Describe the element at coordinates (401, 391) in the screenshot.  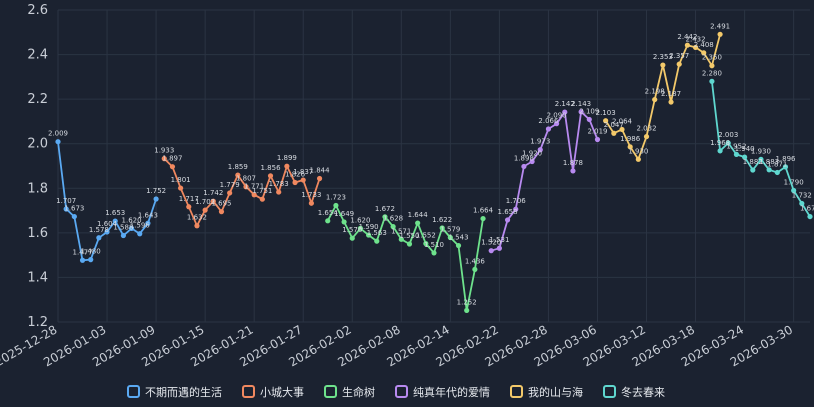
I see `legend-swatch` at that location.